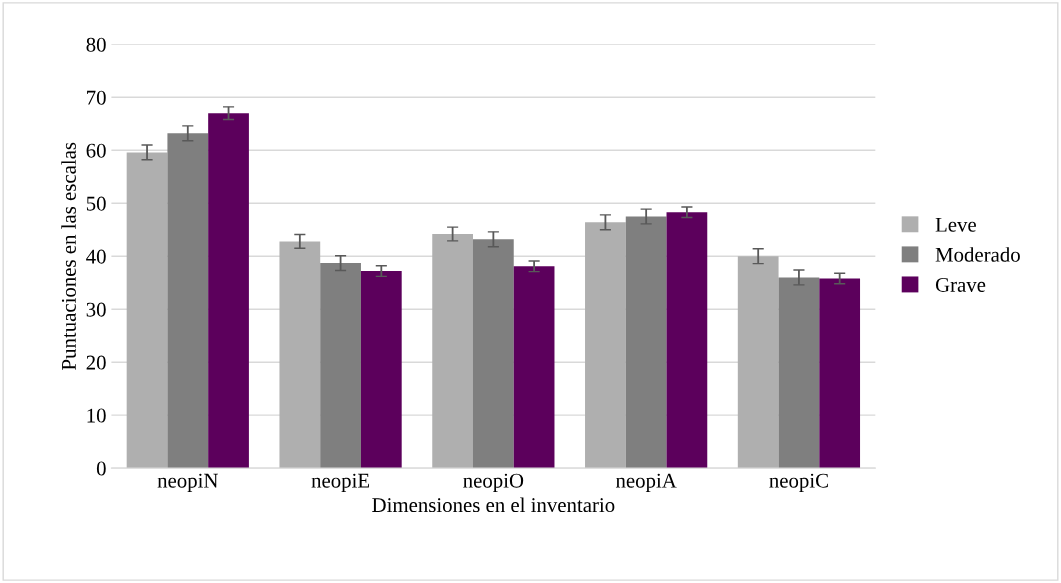 This screenshot has width=1061, height=583. I want to click on y-tick-label: 70, so click(96, 97).